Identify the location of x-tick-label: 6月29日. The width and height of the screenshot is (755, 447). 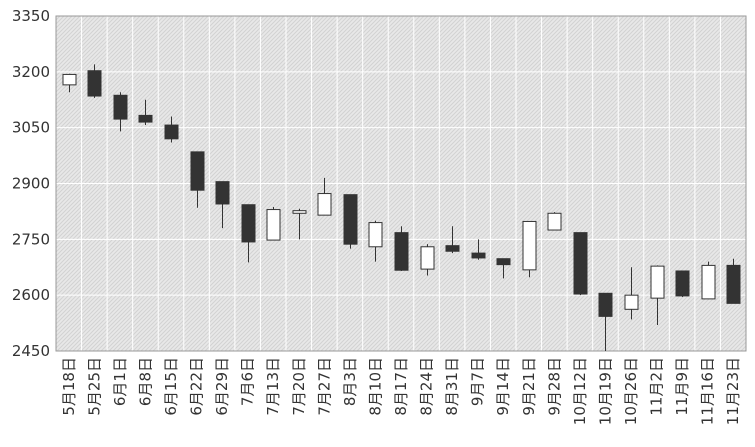
(222, 386).